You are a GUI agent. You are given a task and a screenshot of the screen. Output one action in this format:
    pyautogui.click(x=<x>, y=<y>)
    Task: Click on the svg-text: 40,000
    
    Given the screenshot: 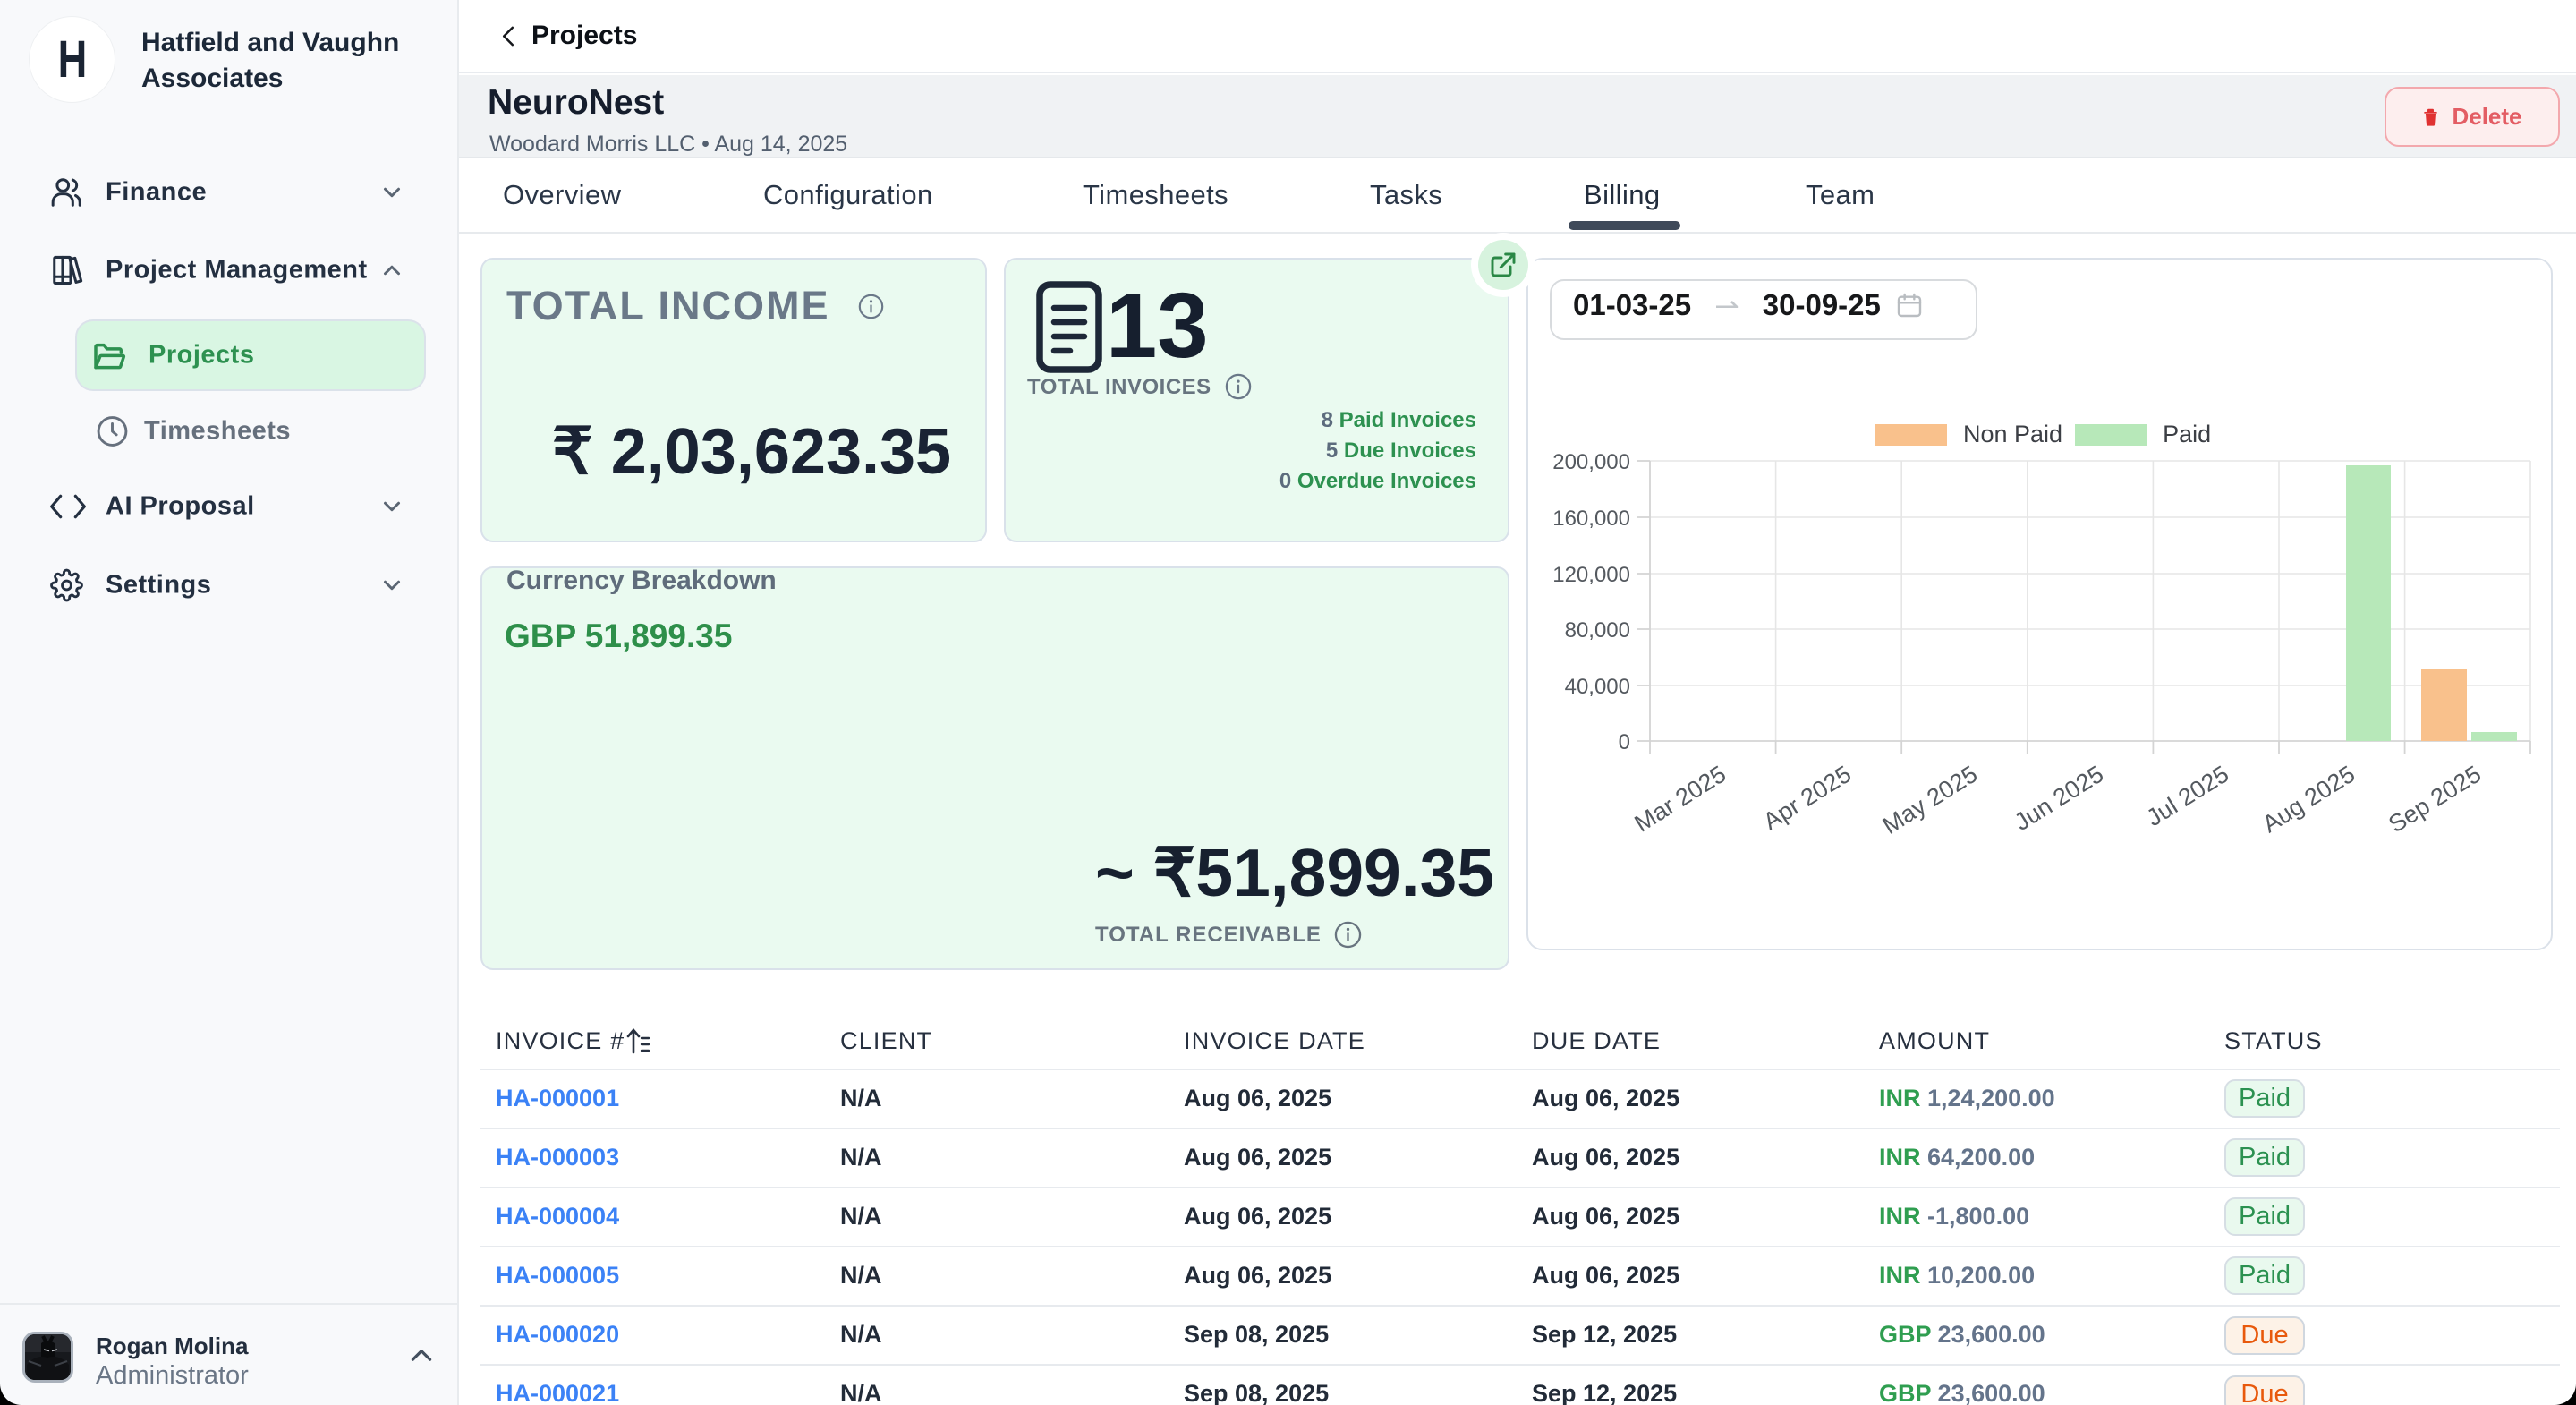 What is the action you would take?
    pyautogui.click(x=1597, y=687)
    